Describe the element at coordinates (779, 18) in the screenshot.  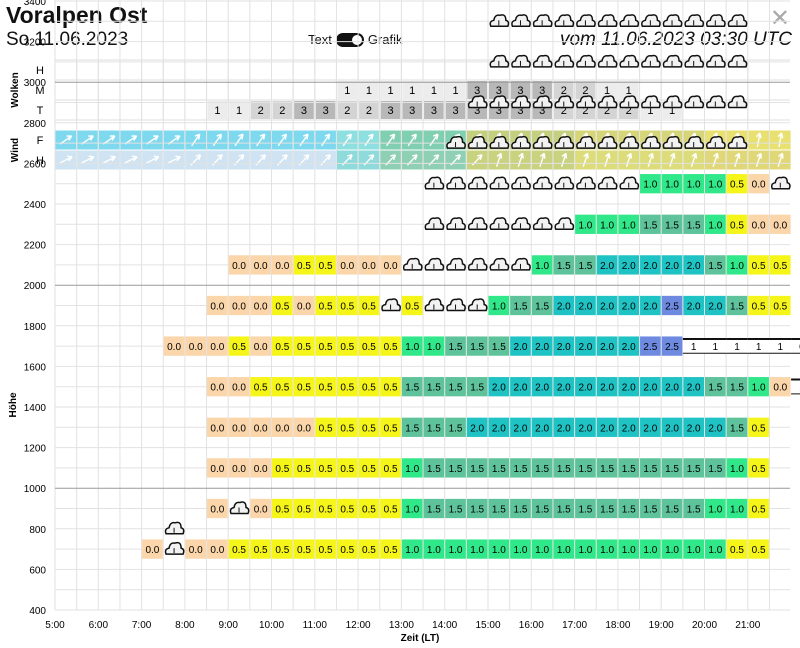
I see `close-icon: ✕` at that location.